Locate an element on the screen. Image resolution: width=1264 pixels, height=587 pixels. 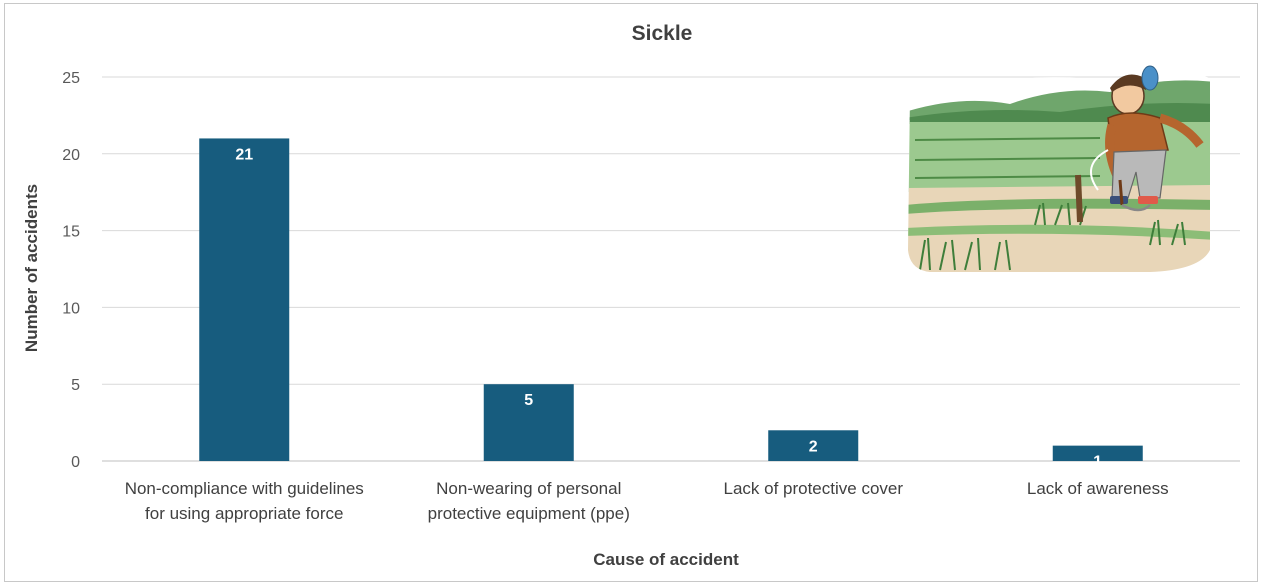
data-label: 21 is located at coordinates (244, 154).